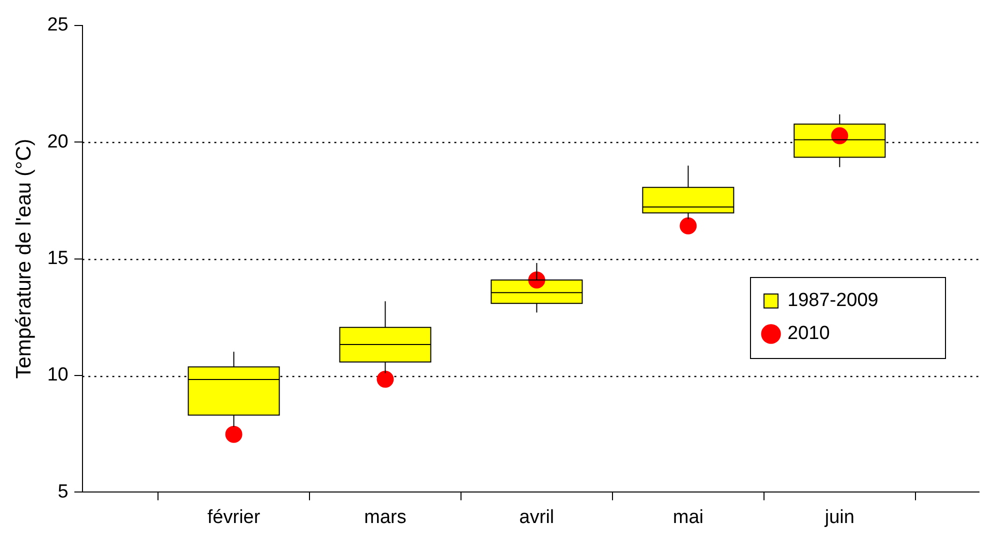 The width and height of the screenshot is (996, 543). Describe the element at coordinates (57, 141) in the screenshot. I see `y-tick-label: 20` at that location.